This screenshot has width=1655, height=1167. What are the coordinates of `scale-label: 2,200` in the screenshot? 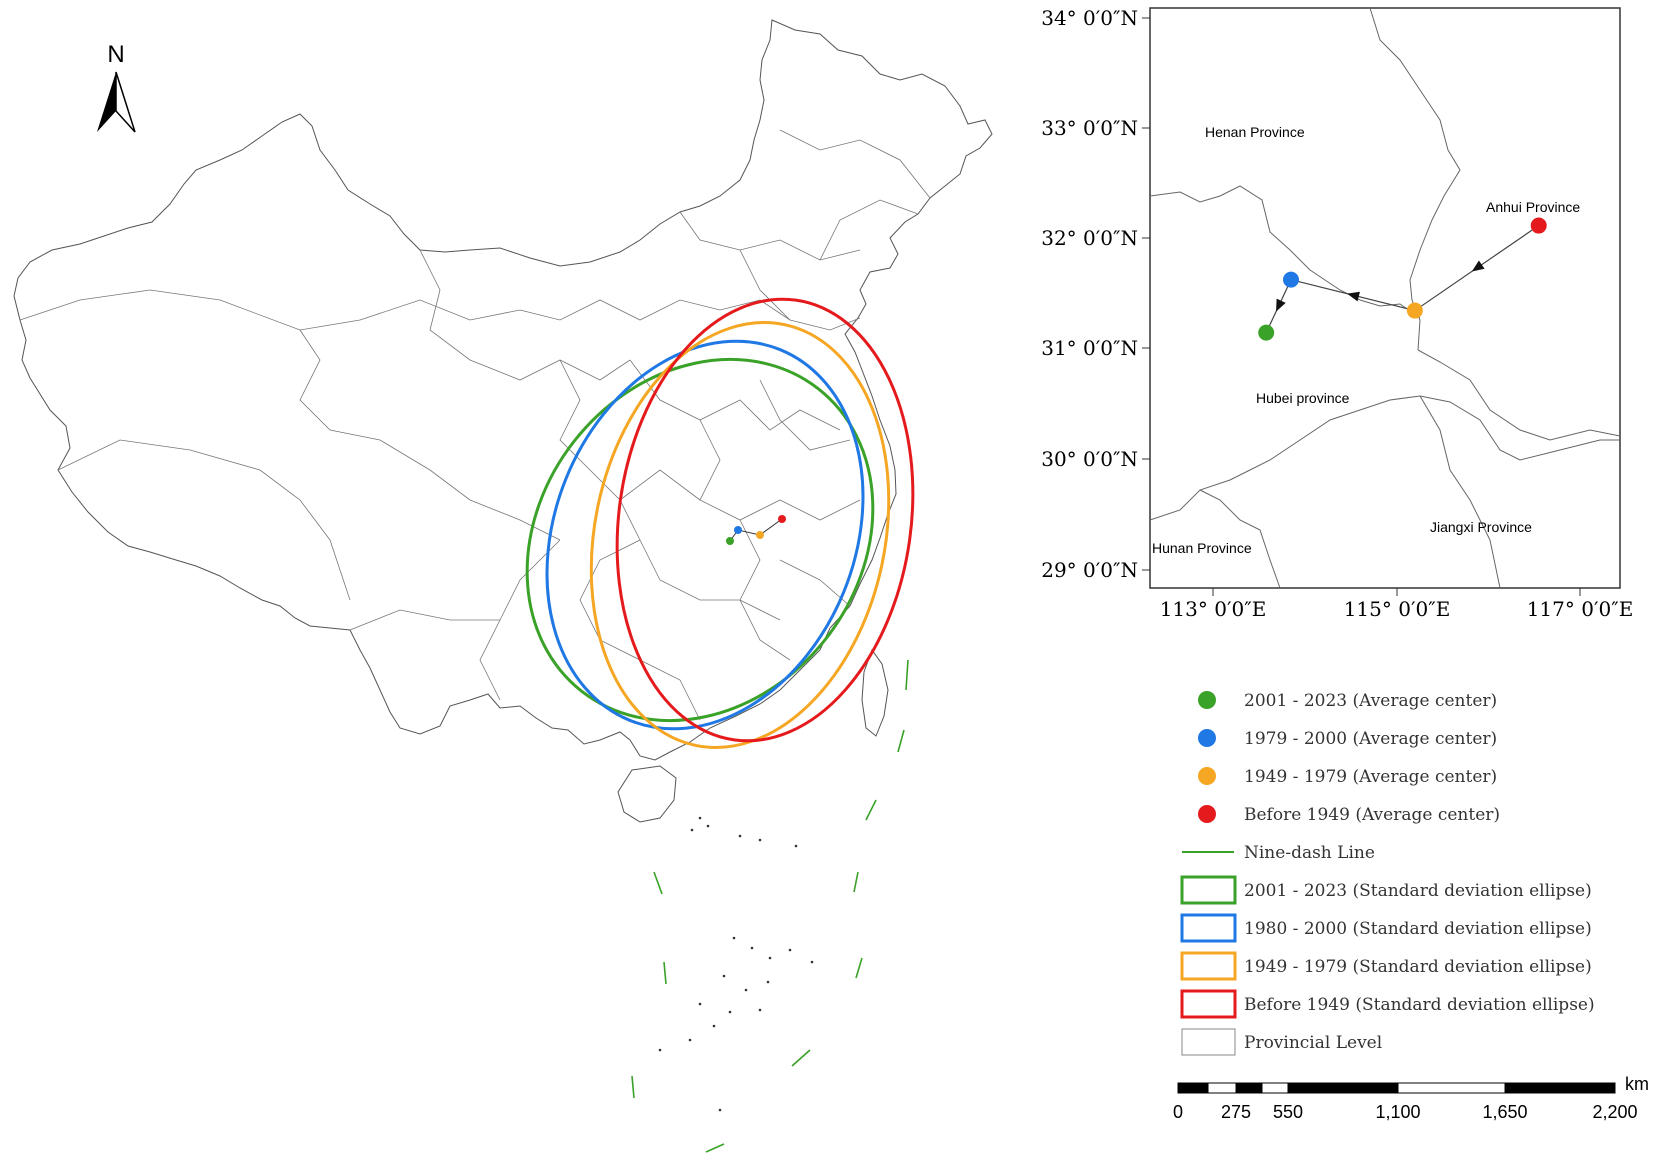 It's located at (1614, 1112).